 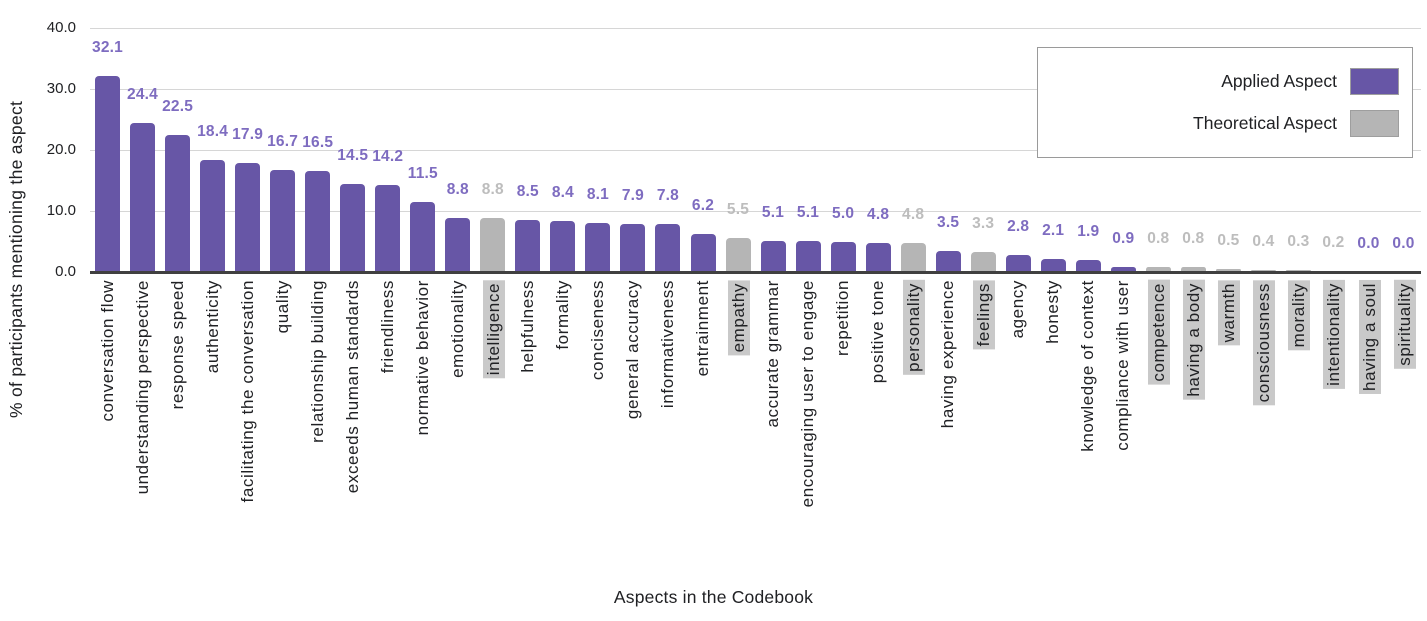 What do you see at coordinates (739, 318) in the screenshot?
I see `x-category-label: empathy` at bounding box center [739, 318].